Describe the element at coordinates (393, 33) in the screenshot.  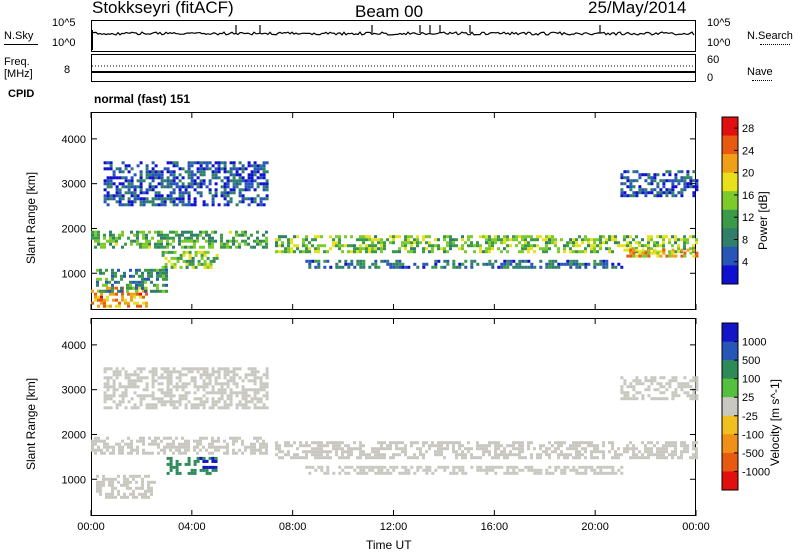
I see `nsky-trace` at that location.